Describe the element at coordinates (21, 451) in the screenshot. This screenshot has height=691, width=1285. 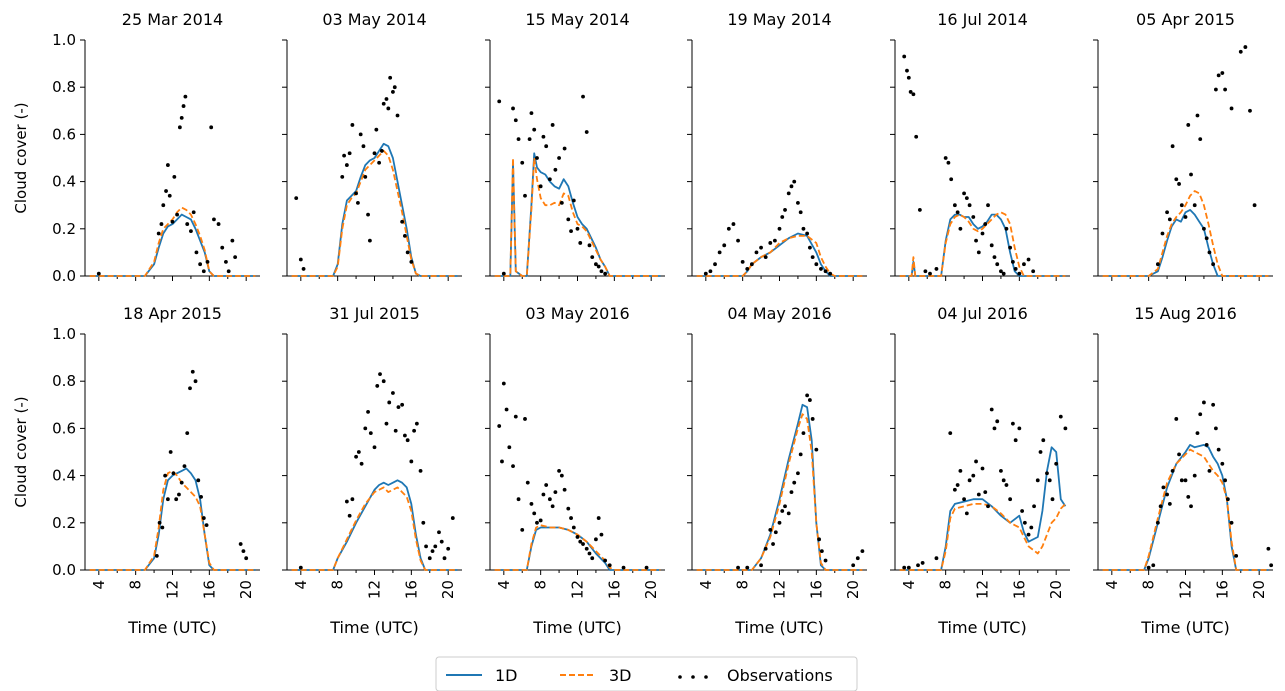
I see `y-axis-label-bottom: Cloud cover (-)` at that location.